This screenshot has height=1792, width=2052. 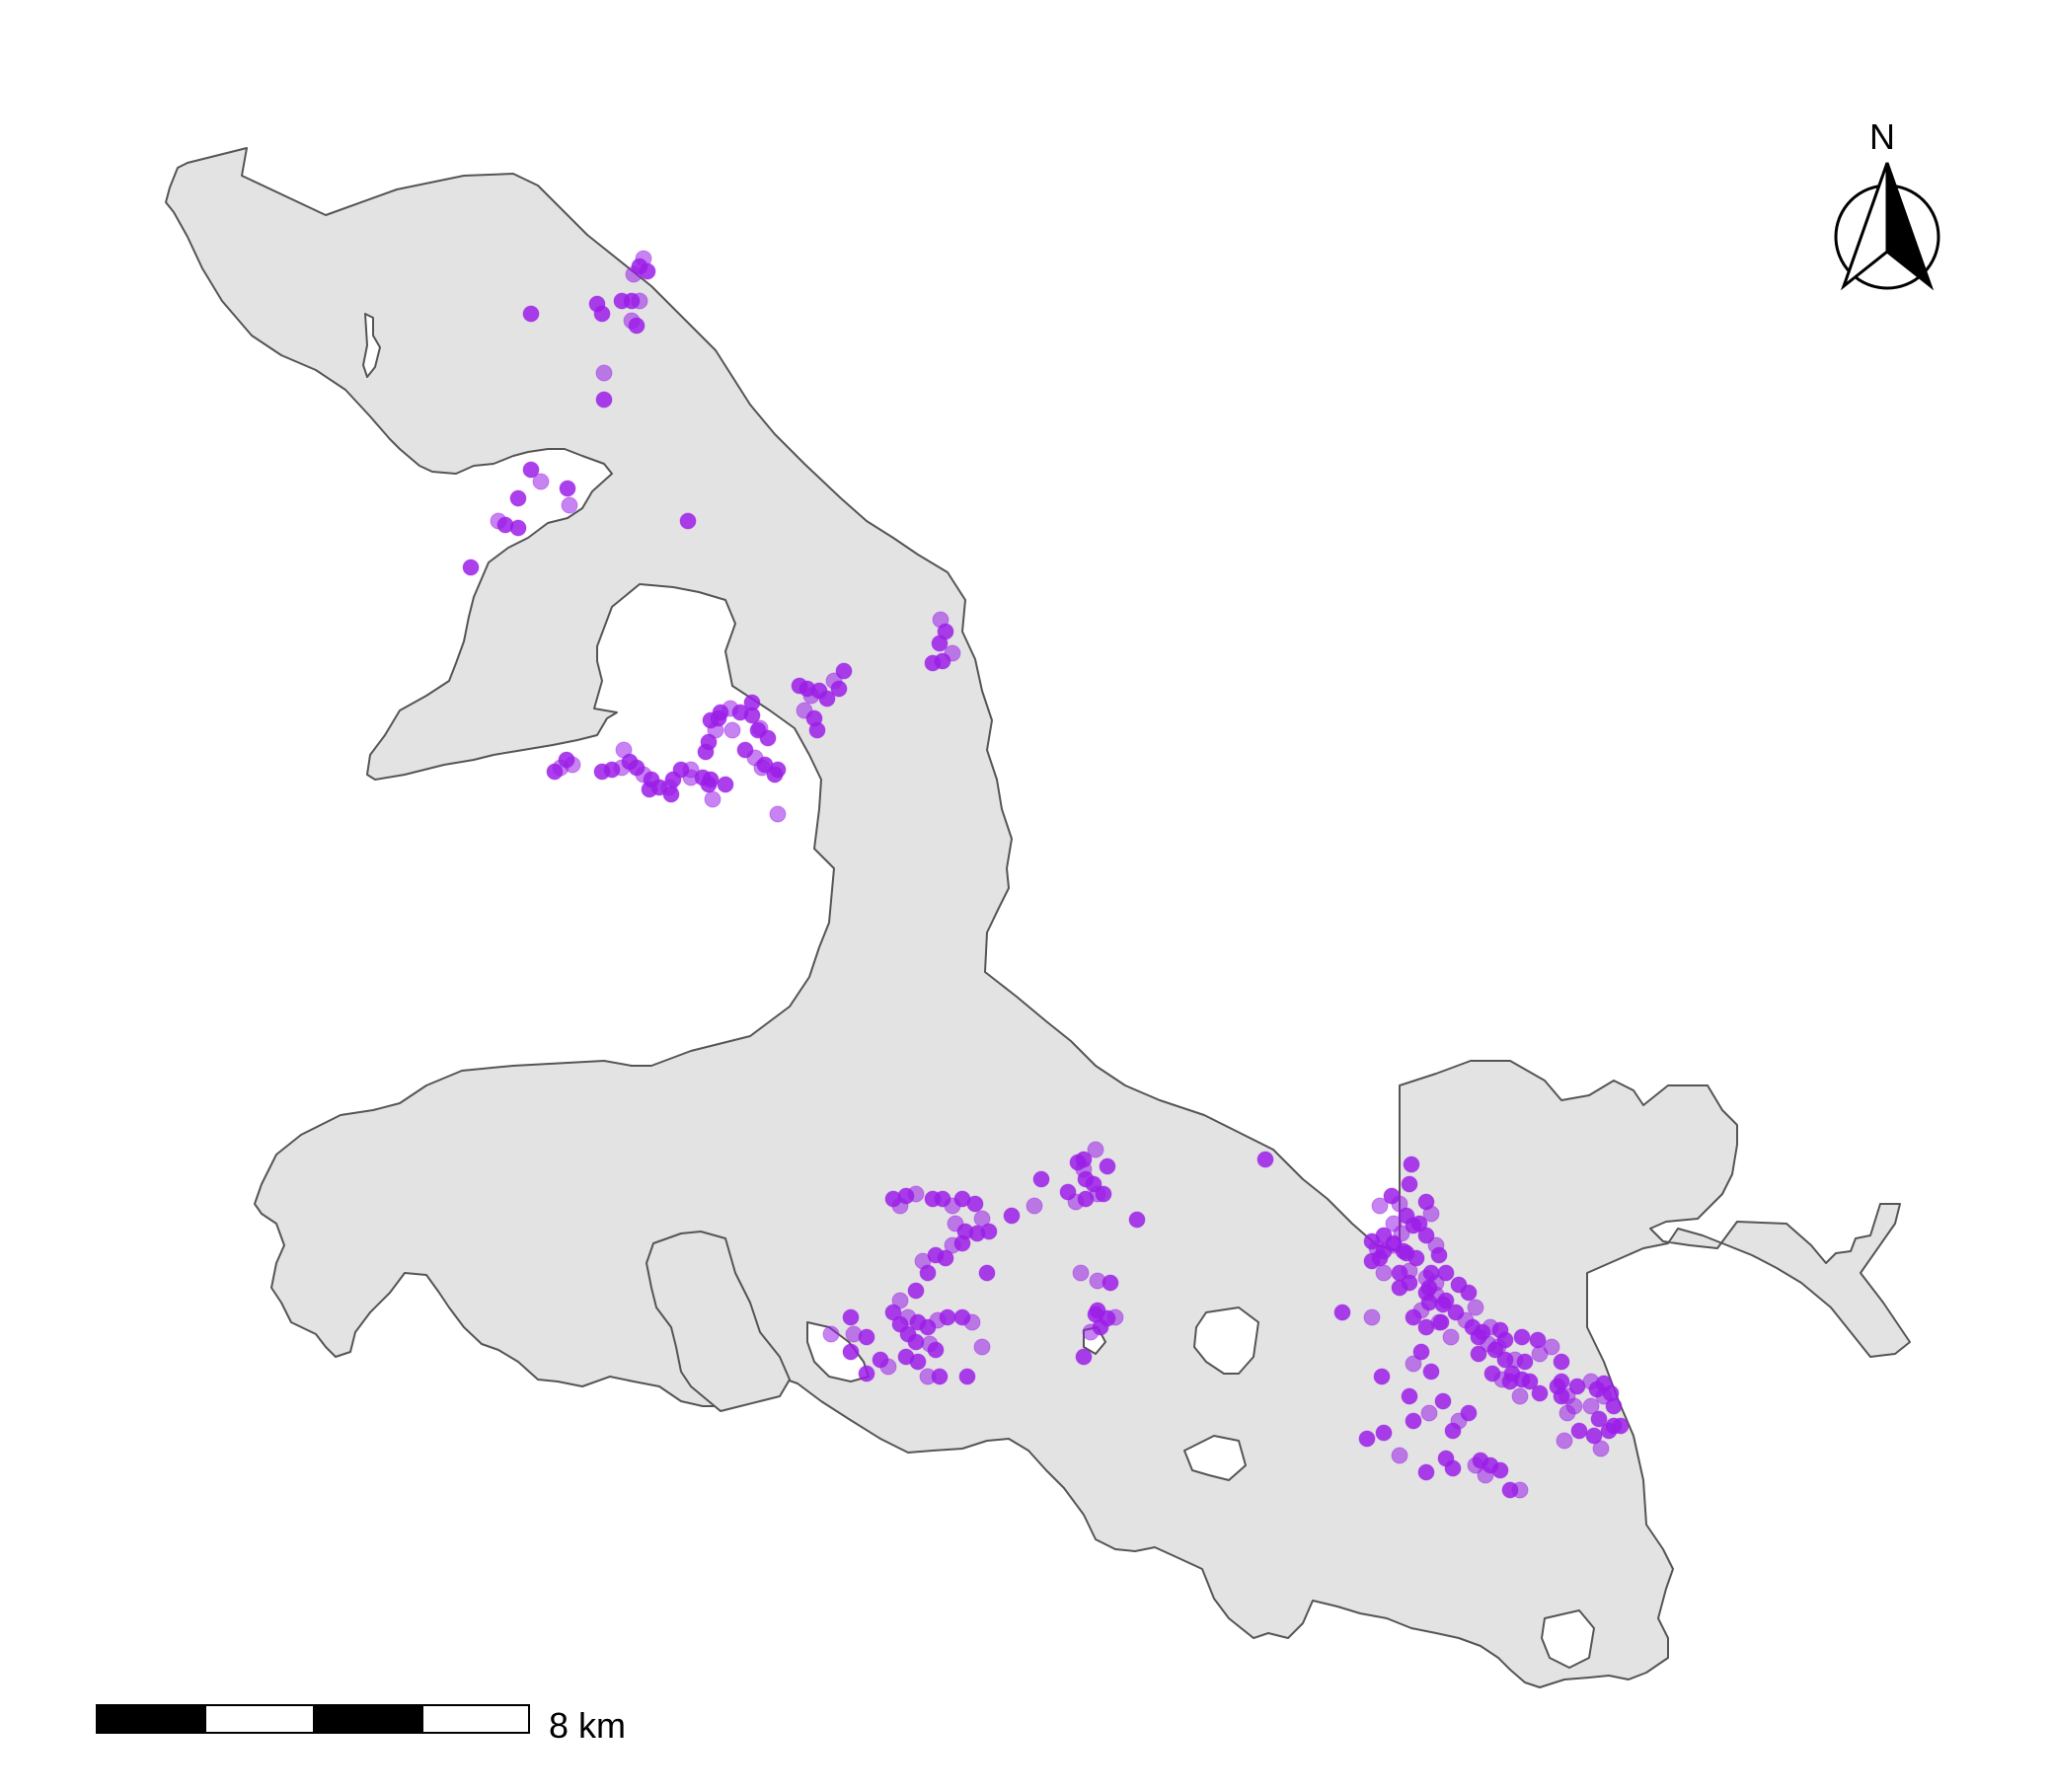 I want to click on lake-southeast, so click(x=1568, y=1639).